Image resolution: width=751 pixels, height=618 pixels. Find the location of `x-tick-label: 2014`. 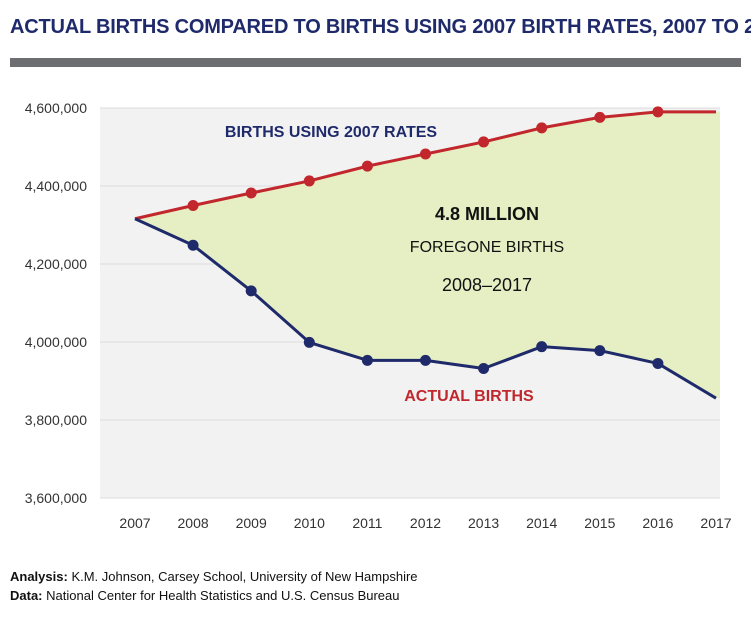

x-tick-label: 2014 is located at coordinates (541, 523).